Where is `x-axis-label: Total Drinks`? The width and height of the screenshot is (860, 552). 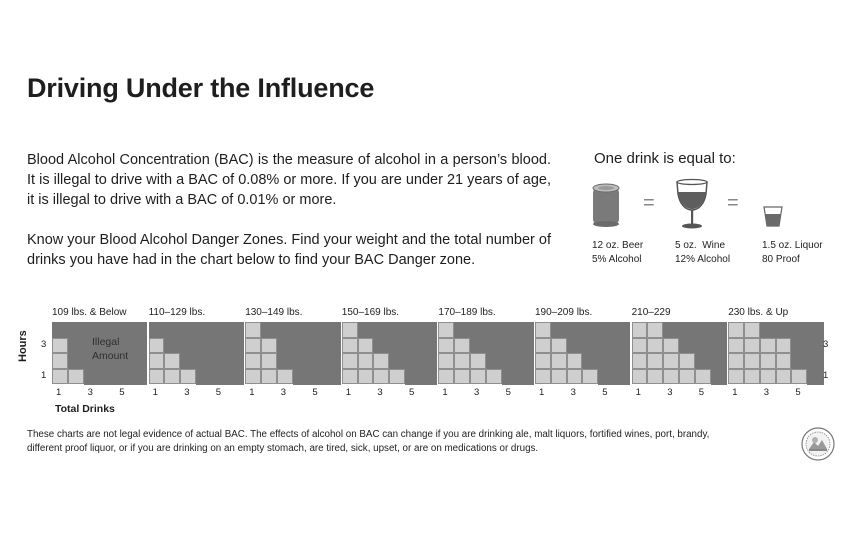 x-axis-label: Total Drinks is located at coordinates (85, 409).